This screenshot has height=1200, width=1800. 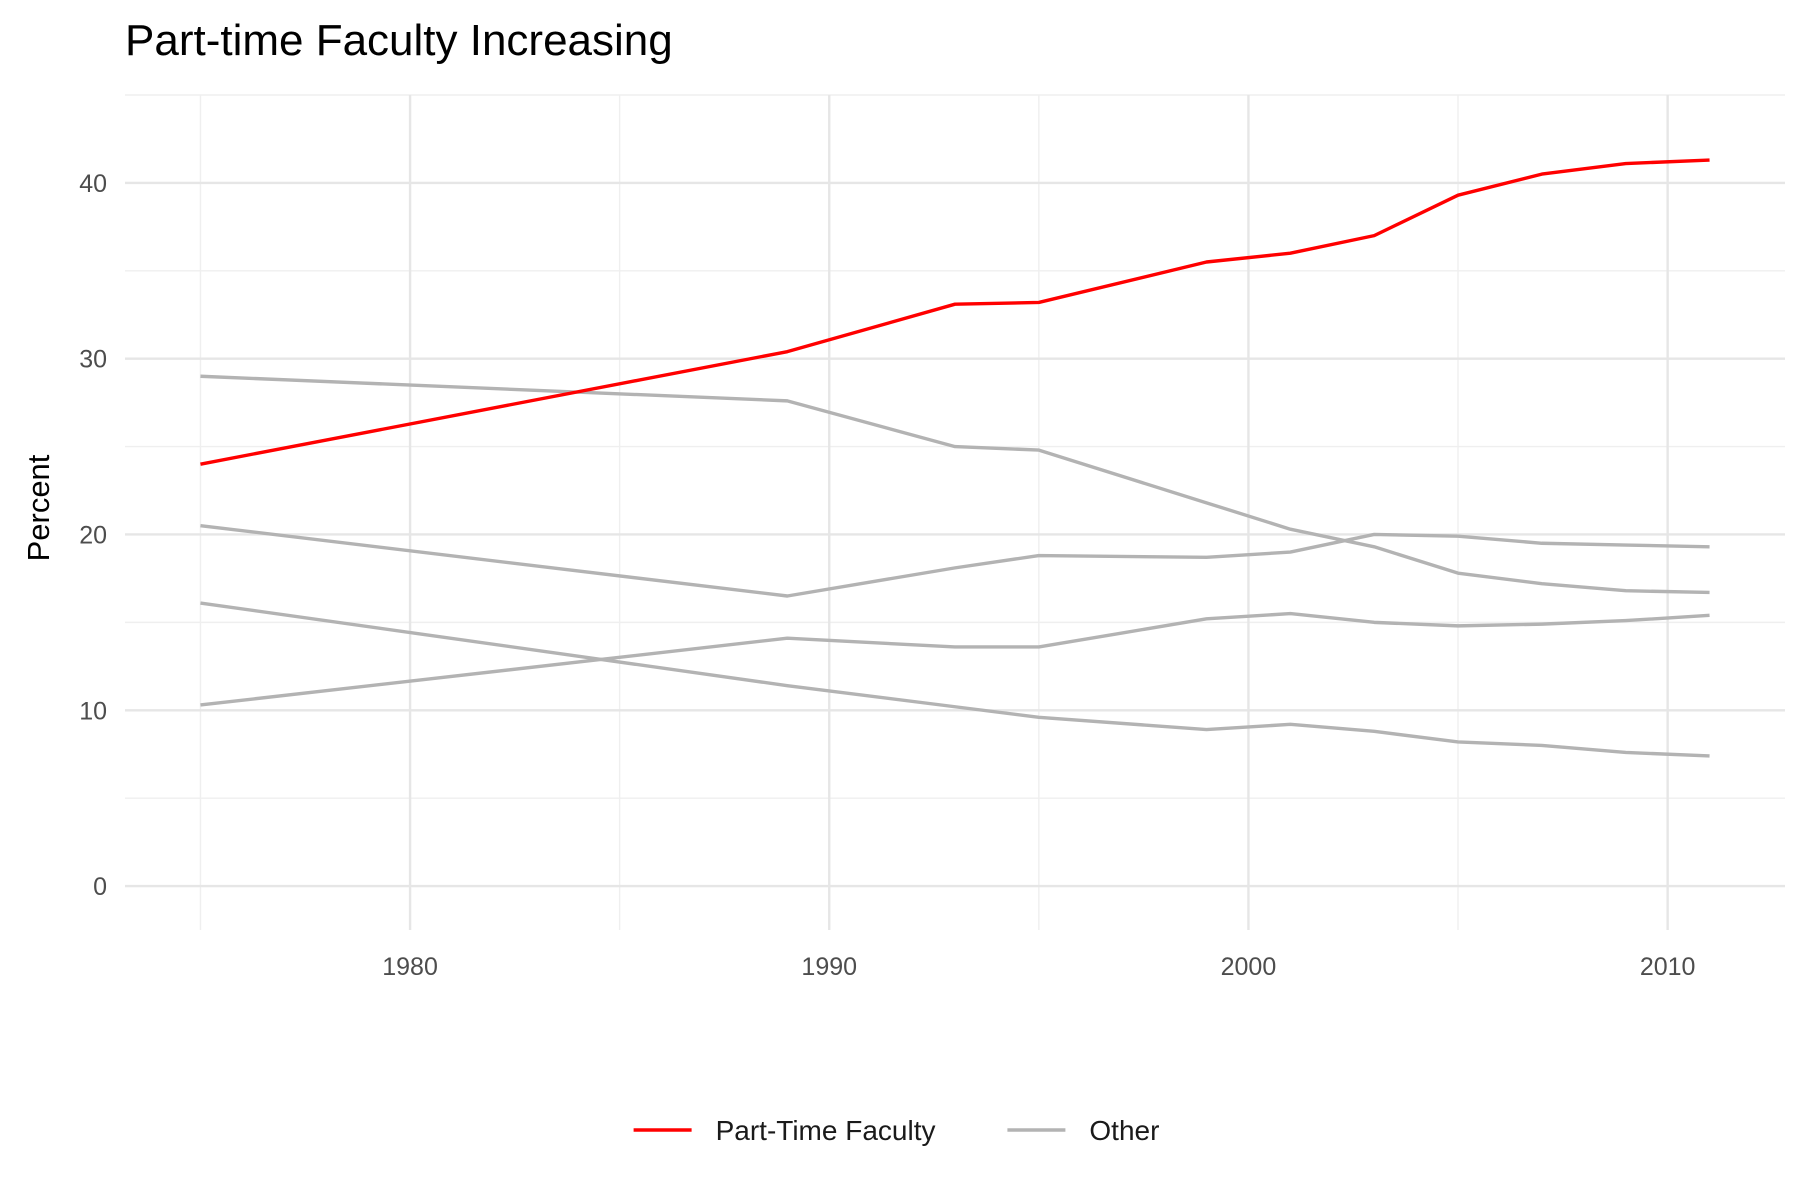 I want to click on y-tick-label: 10, so click(x=93, y=711).